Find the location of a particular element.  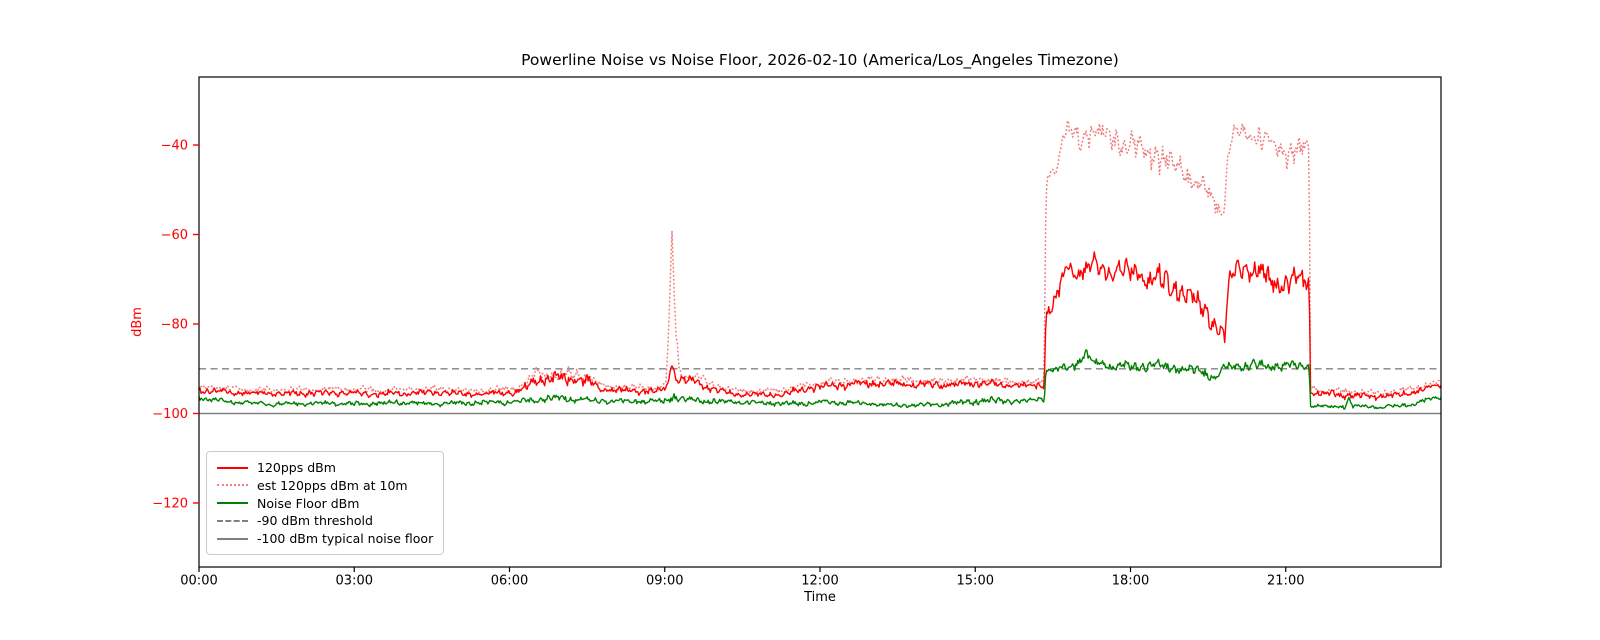

x-tick-label: 09:00 is located at coordinates (664, 581).